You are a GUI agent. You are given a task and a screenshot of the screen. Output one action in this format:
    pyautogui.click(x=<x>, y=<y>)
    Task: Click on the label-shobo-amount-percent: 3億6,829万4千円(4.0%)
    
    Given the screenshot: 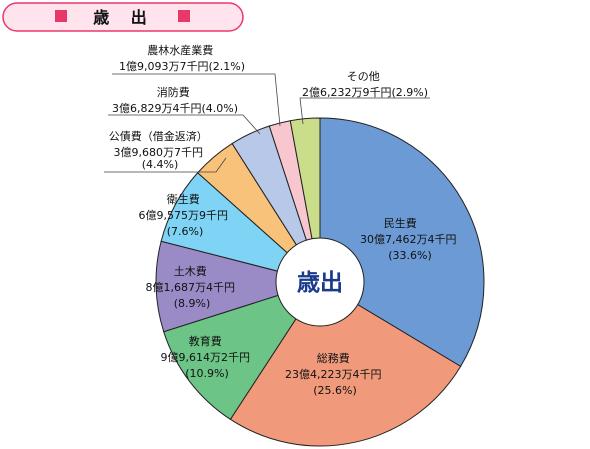 What is the action you would take?
    pyautogui.click(x=175, y=108)
    